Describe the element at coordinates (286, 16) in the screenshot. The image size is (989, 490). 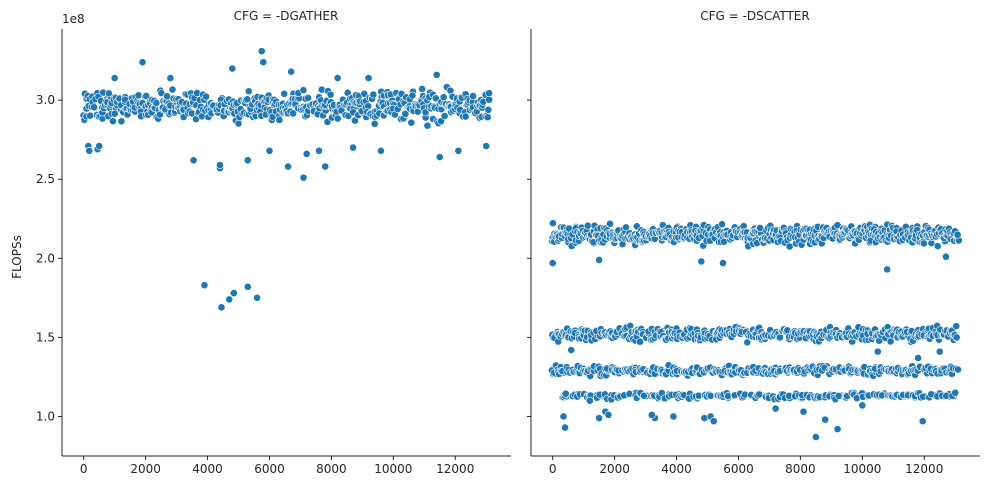
I see `facet-title-gather: CFG = -DGATHER` at that location.